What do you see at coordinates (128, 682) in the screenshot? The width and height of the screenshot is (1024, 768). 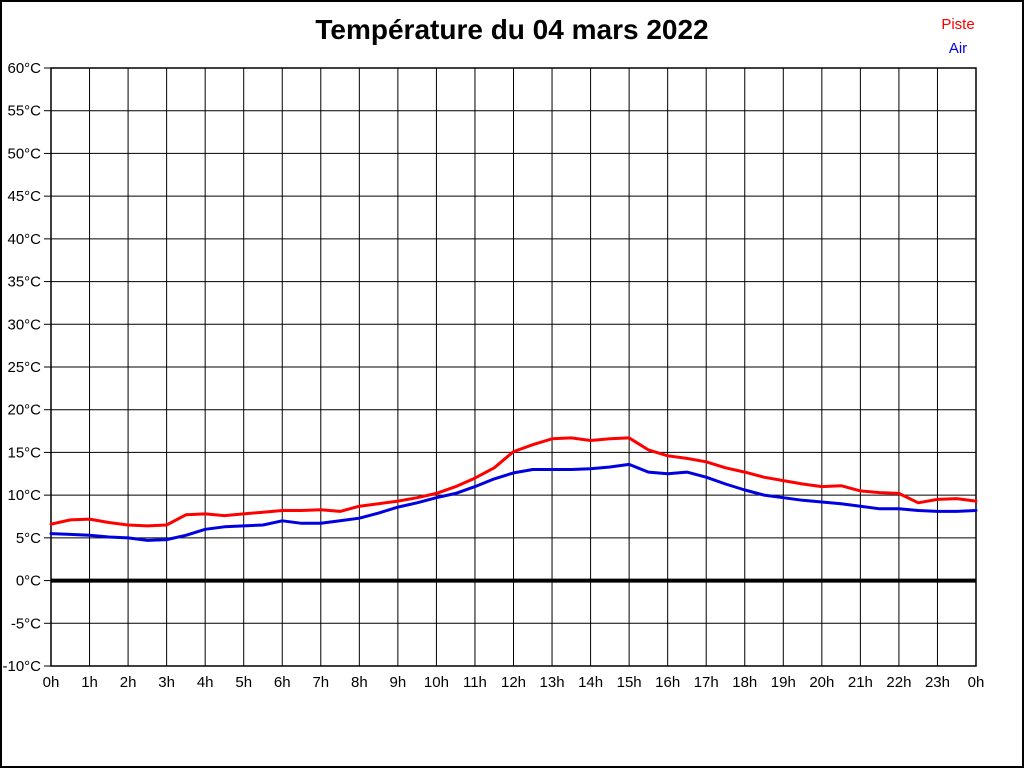 I see `x-tick-label: 2h` at bounding box center [128, 682].